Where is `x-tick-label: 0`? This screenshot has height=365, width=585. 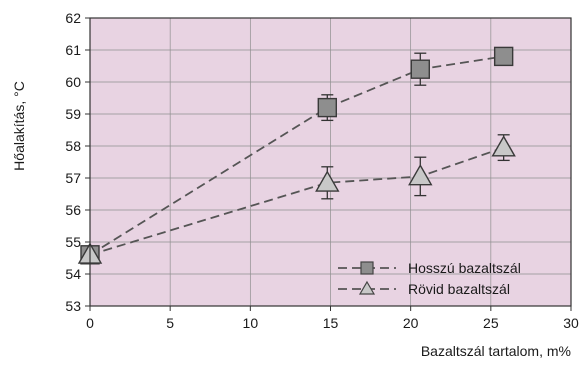
x-tick-label: 0 is located at coordinates (90, 323).